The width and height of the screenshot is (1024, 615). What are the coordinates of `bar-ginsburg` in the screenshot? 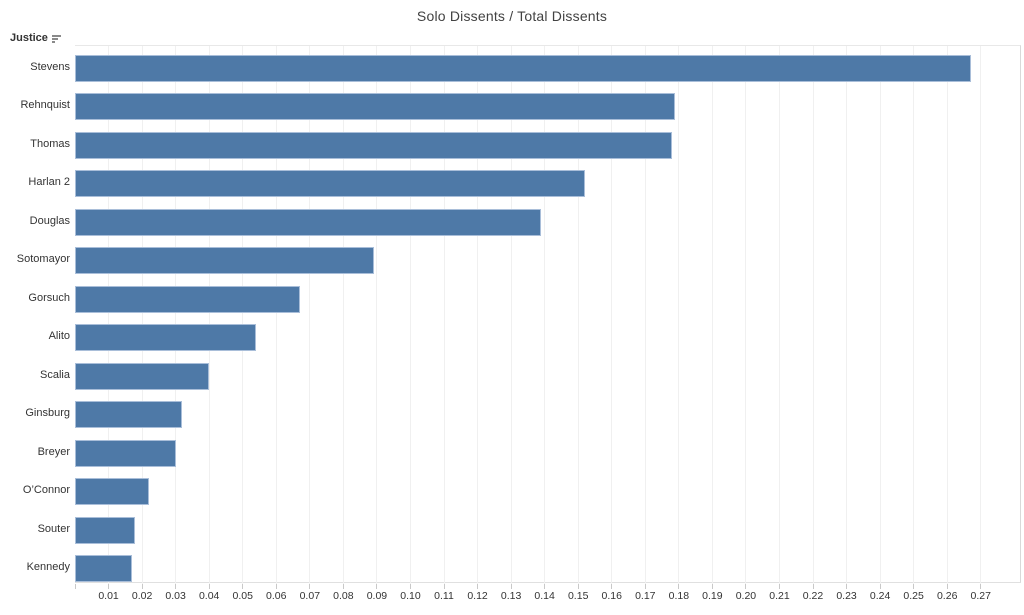 It's located at (129, 415).